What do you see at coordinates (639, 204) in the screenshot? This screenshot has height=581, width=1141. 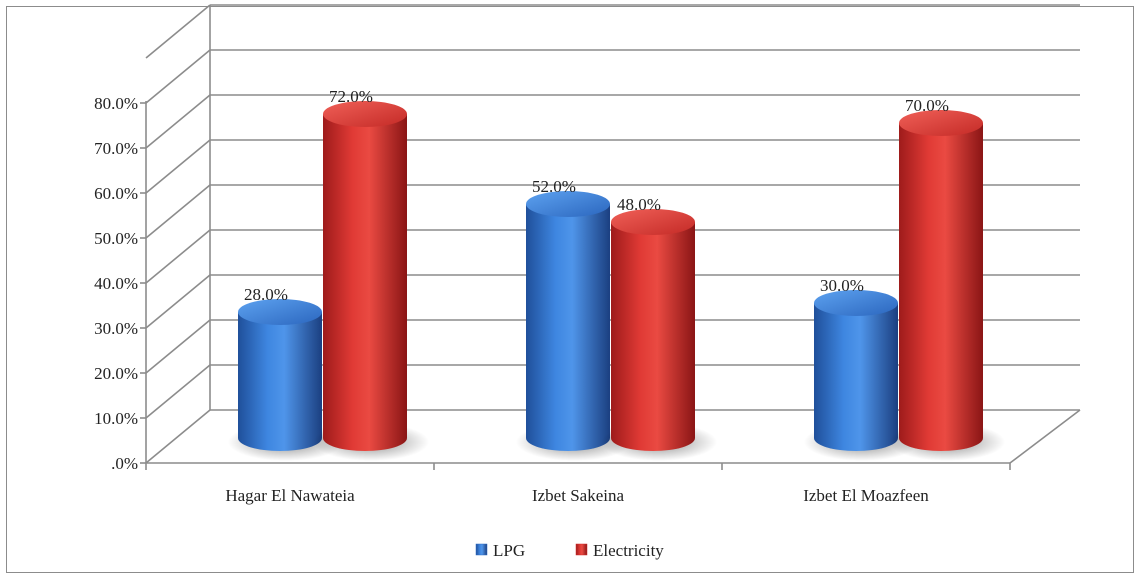 I see `data-label: 48.0%` at bounding box center [639, 204].